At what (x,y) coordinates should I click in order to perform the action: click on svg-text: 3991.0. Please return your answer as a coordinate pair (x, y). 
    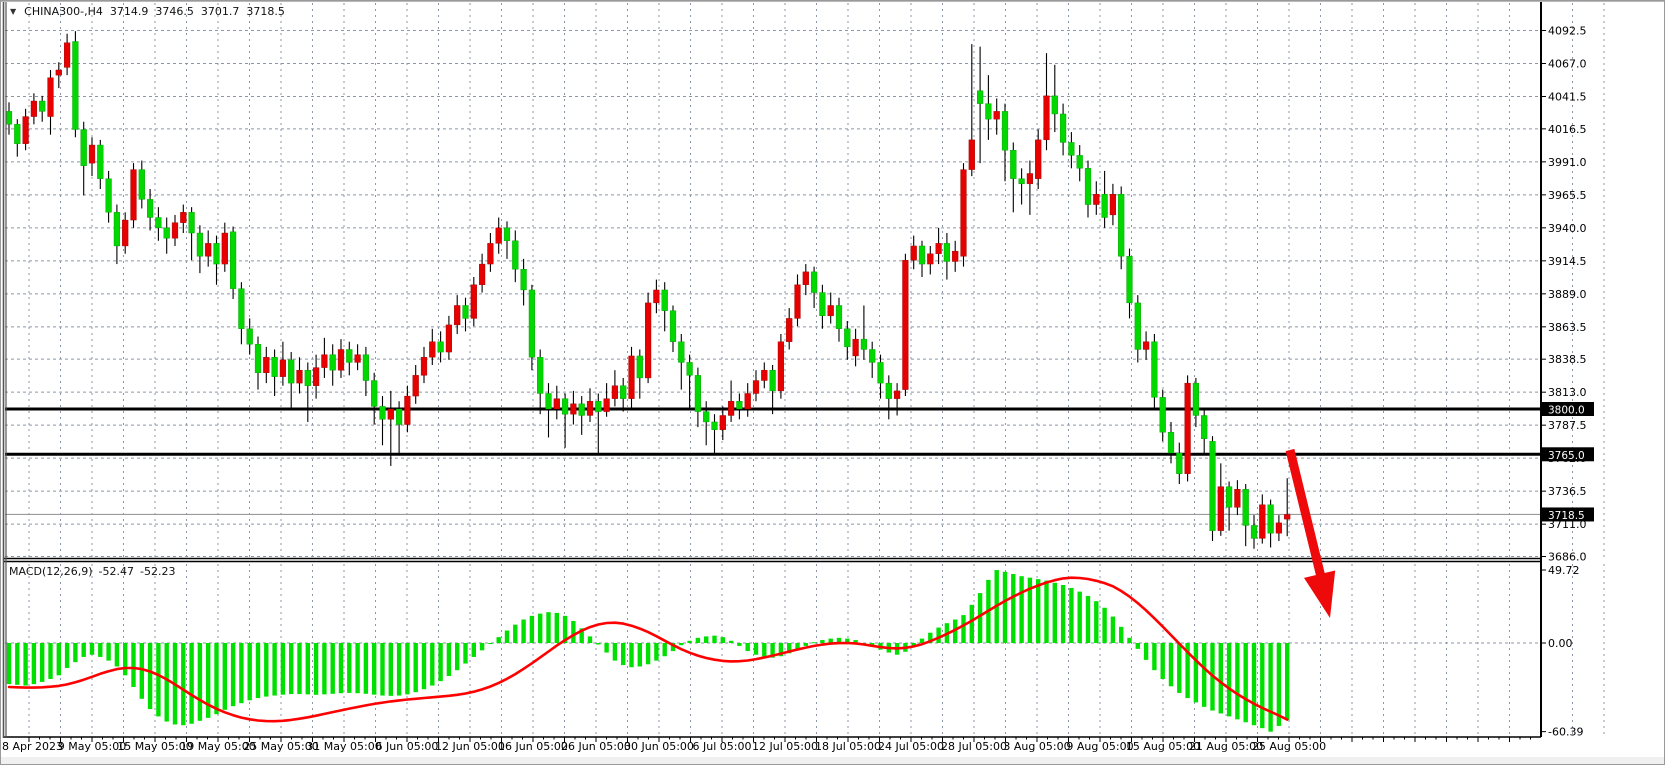
    Looking at the image, I should click on (1567, 162).